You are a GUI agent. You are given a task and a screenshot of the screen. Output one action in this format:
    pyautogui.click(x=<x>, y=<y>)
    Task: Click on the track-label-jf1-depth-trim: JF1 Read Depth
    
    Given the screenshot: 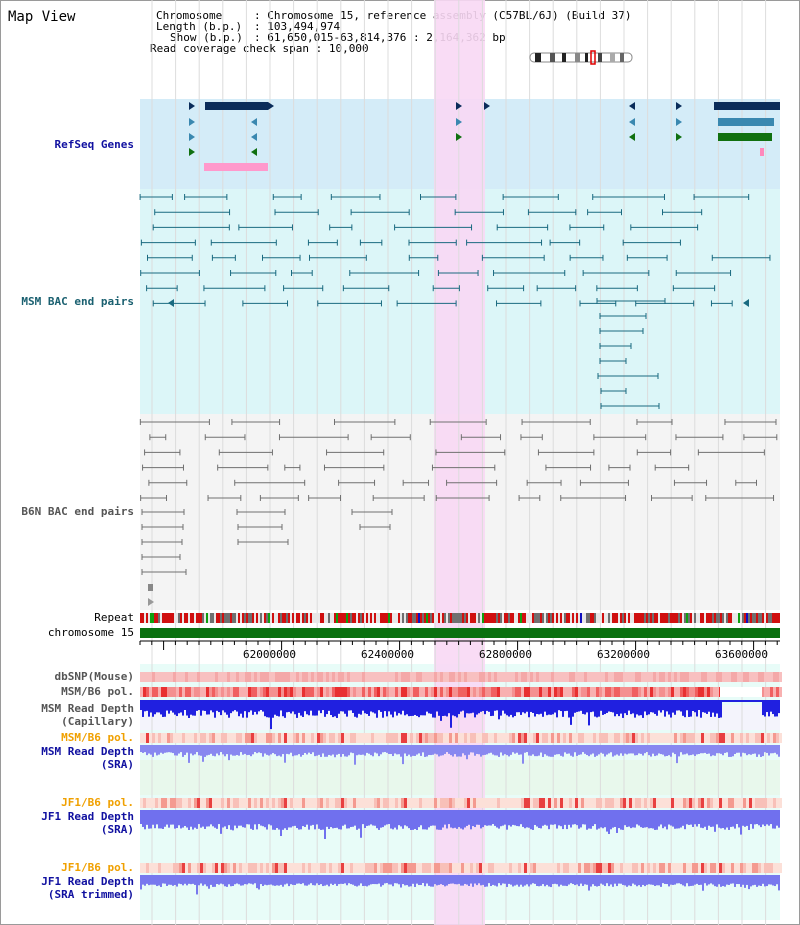 What is the action you would take?
    pyautogui.click(x=87, y=881)
    